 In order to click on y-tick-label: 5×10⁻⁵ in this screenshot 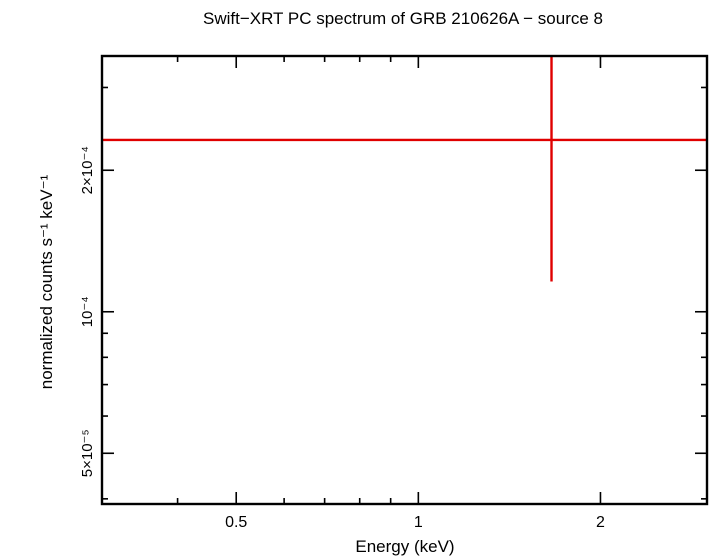, I will do `click(87, 453)`.